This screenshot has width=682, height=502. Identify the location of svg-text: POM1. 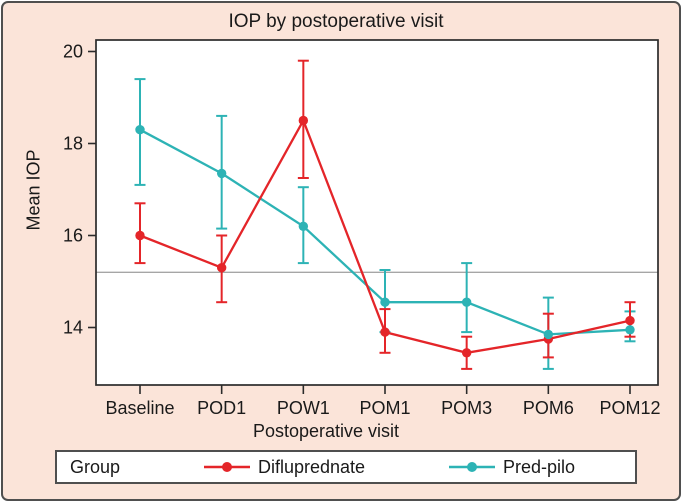
(384, 408).